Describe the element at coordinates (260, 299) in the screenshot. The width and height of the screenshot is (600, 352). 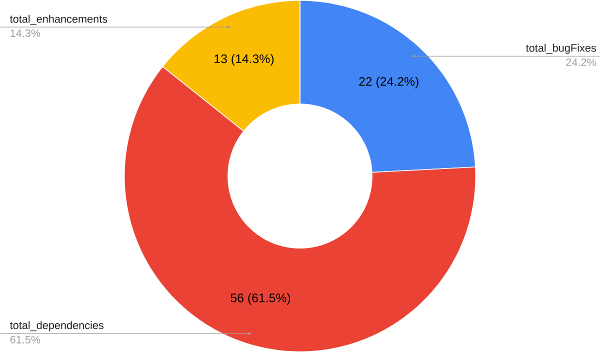
I see `data-label: 56 (61.5%)` at that location.